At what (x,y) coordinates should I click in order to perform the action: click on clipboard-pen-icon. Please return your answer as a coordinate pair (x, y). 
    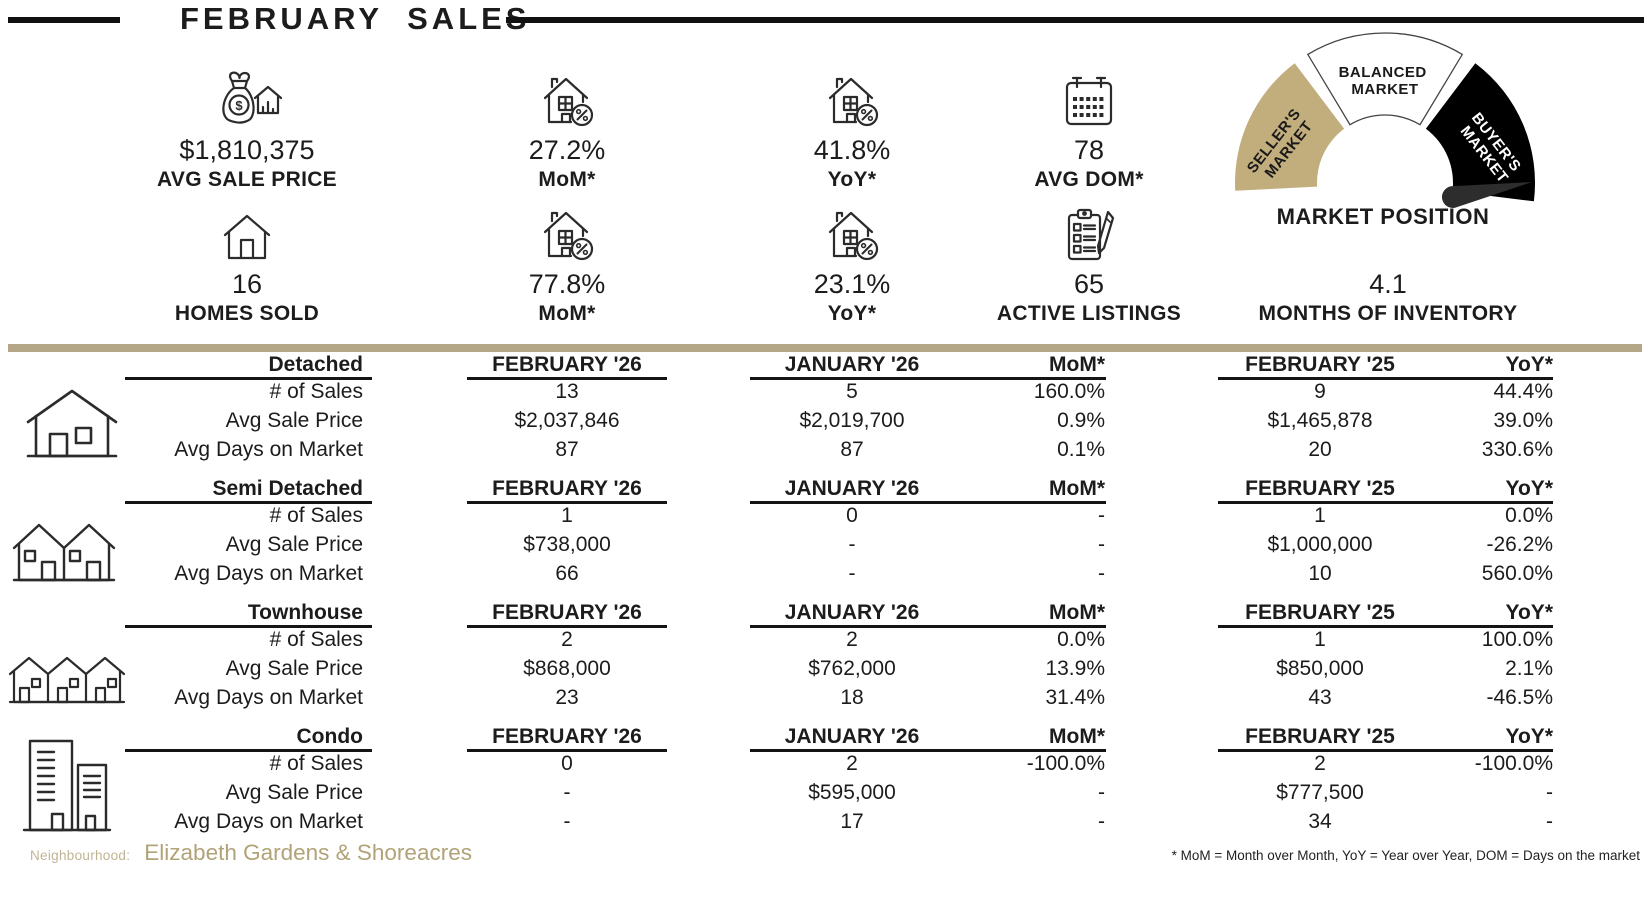
    Looking at the image, I should click on (1089, 232).